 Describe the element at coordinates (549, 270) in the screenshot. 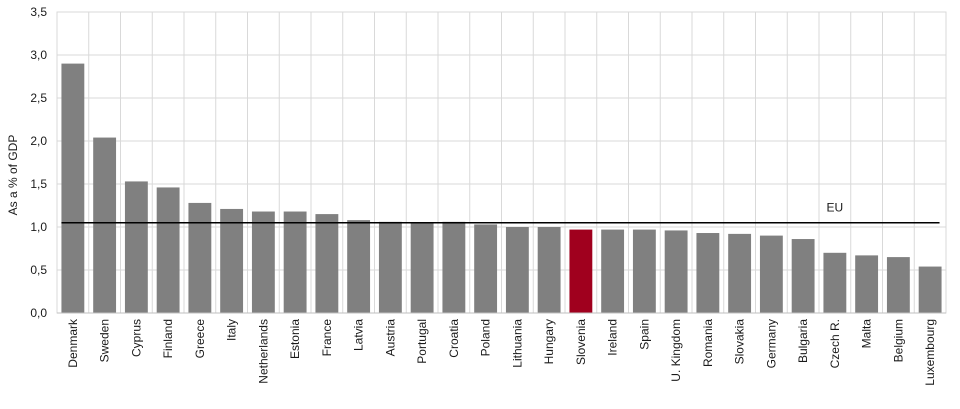

I see `bar-hungary` at that location.